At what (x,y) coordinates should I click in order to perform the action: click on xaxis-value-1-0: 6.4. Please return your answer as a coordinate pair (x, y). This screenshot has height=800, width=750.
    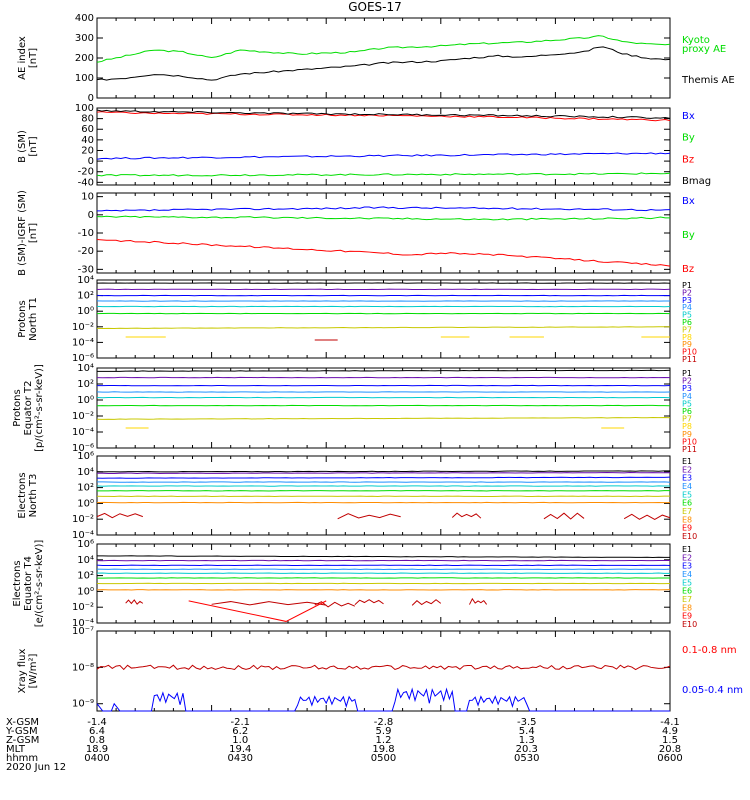
    Looking at the image, I should click on (97, 731).